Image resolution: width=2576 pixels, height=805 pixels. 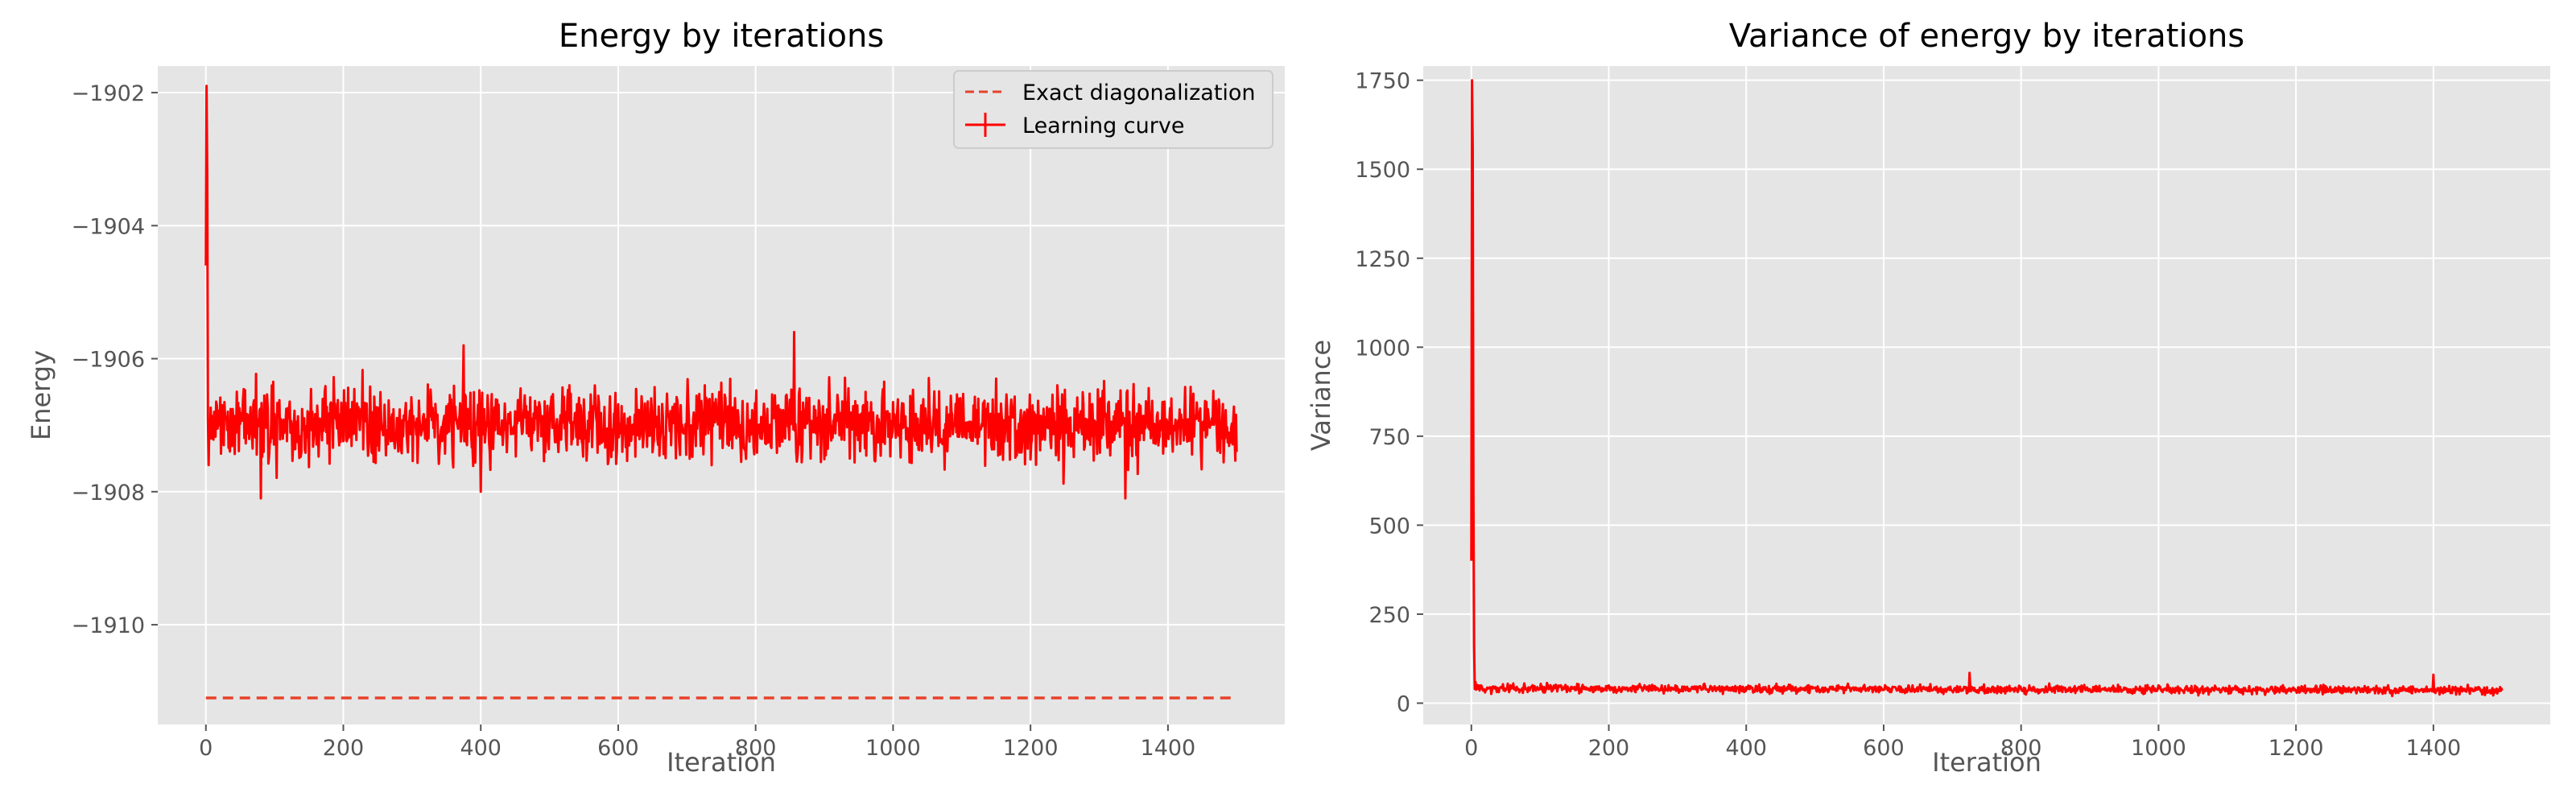 I want to click on legend-learning-curve-label: Learning curve, so click(x=1103, y=126).